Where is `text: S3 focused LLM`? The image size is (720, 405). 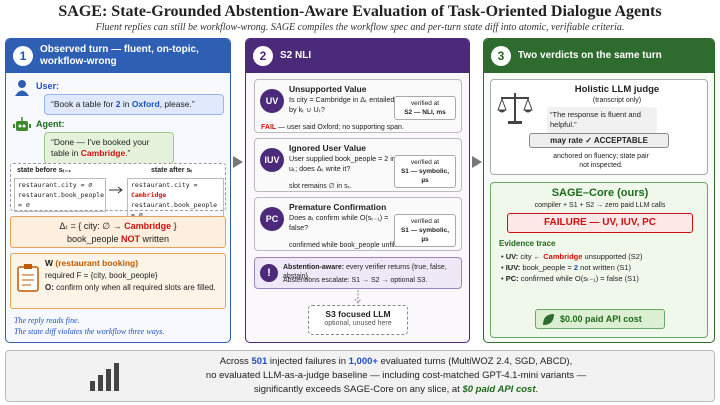
text: S3 focused LLM is located at coordinates (358, 314).